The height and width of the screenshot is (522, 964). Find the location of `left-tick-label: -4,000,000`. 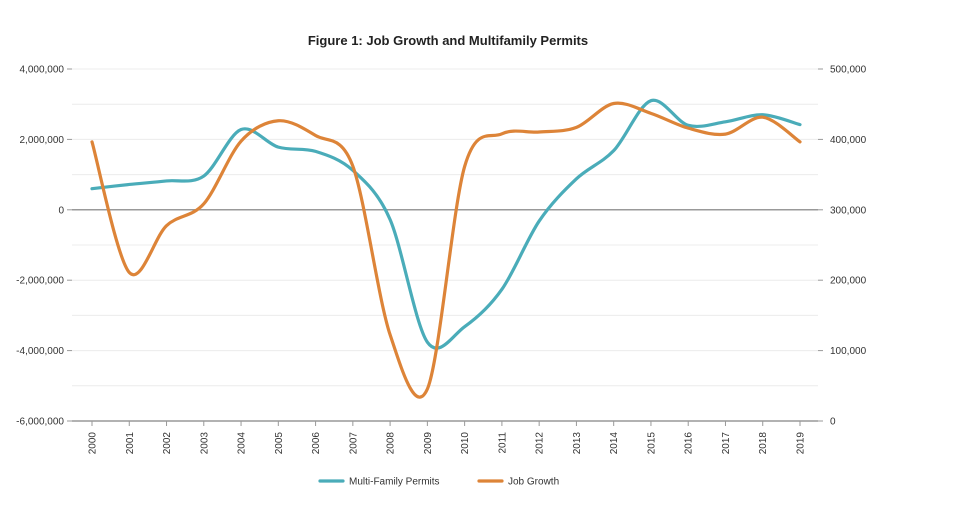

left-tick-label: -4,000,000 is located at coordinates (40, 351).